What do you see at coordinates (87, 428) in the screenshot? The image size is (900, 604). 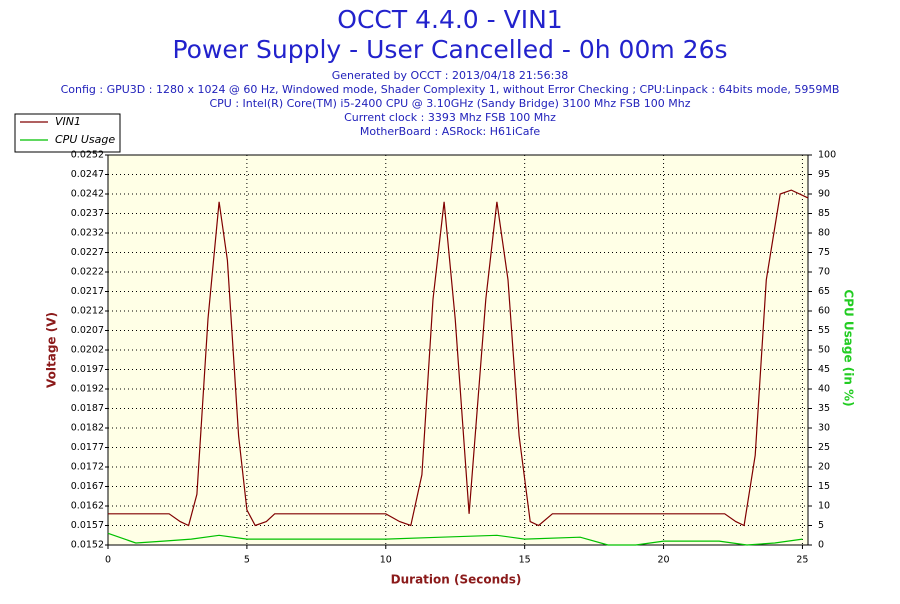 I see `y-tick-label: 0.0182` at bounding box center [87, 428].